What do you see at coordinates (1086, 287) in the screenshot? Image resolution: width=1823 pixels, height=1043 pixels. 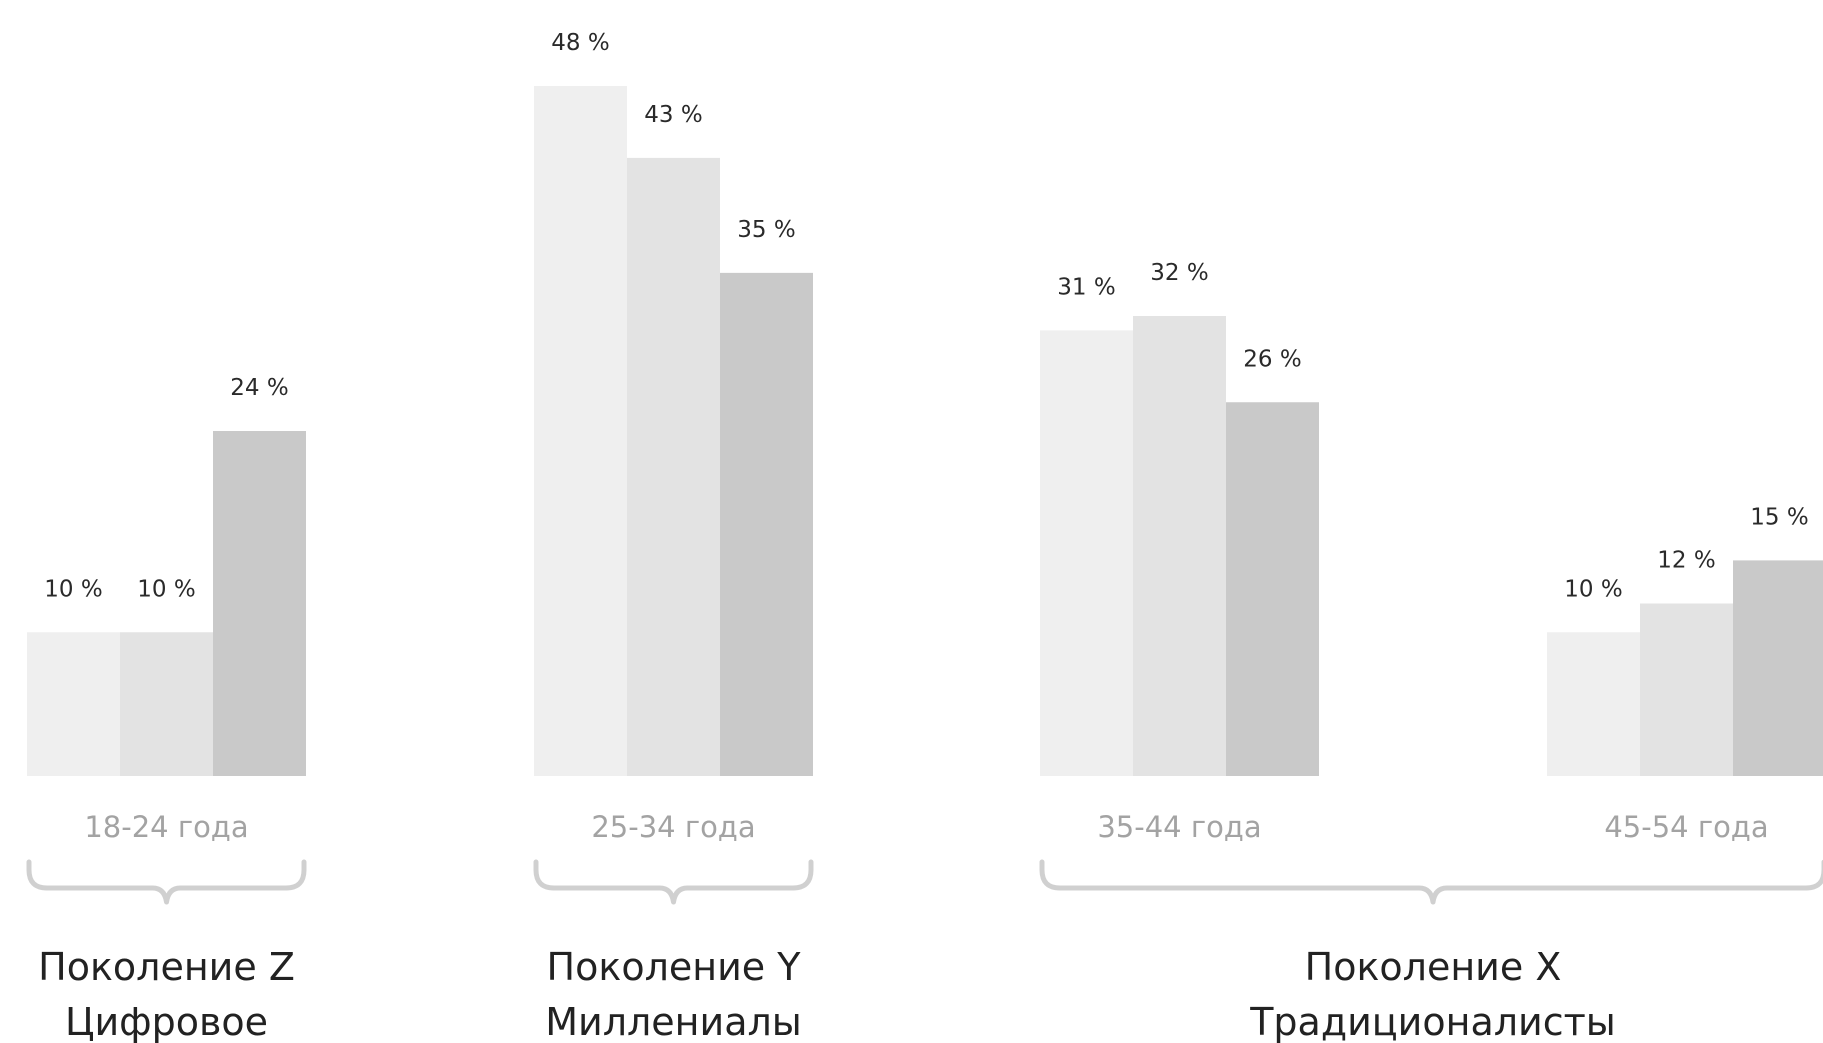 I see `value-label: 31 %` at bounding box center [1086, 287].